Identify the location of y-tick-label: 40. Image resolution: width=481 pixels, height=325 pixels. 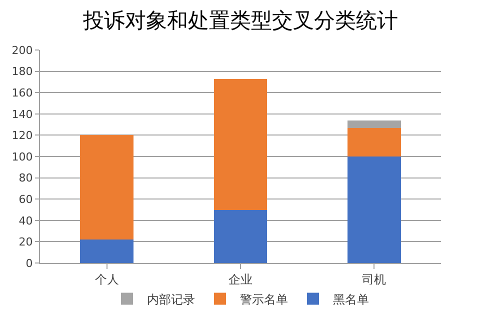
(25, 221).